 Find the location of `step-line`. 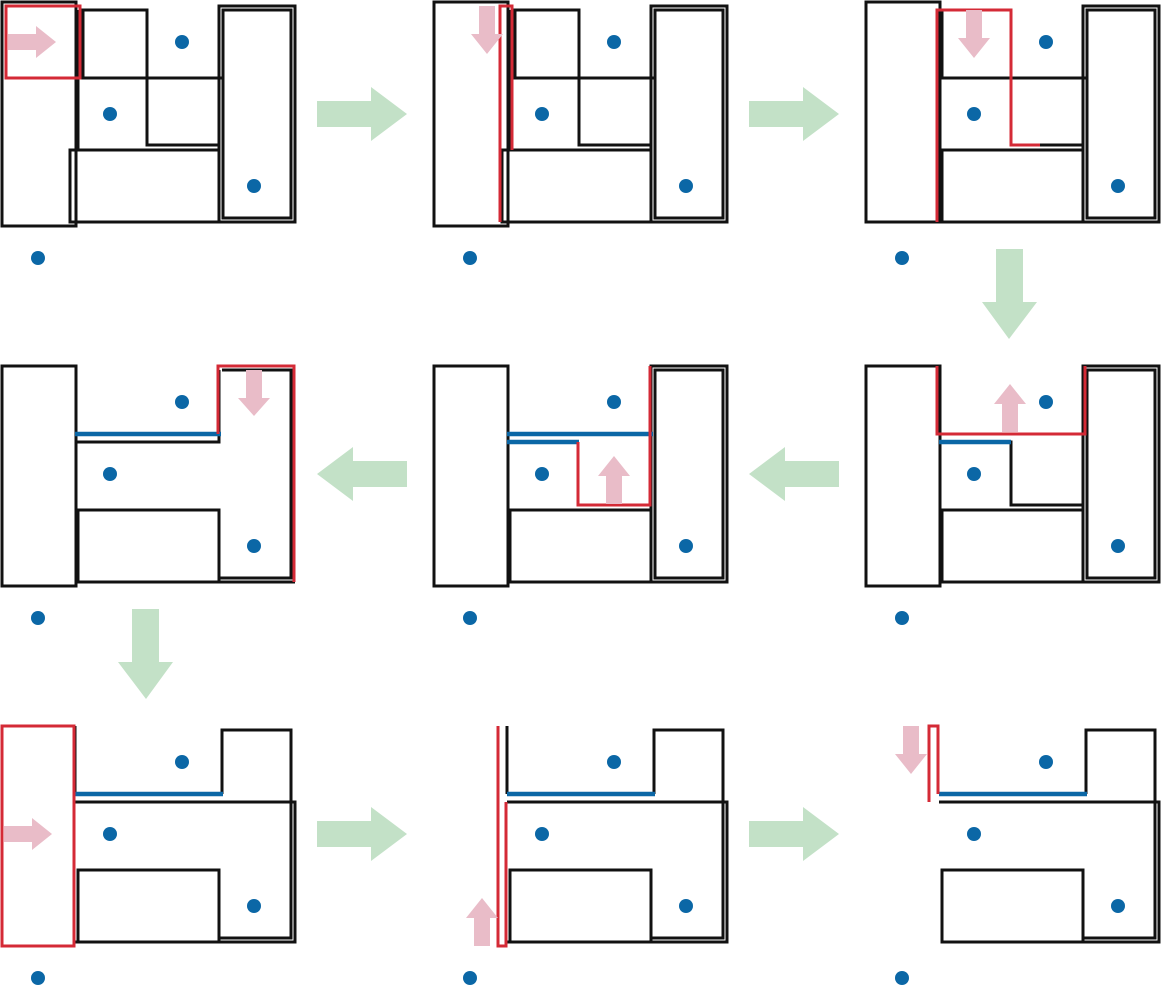

step-line is located at coordinates (615, 45).